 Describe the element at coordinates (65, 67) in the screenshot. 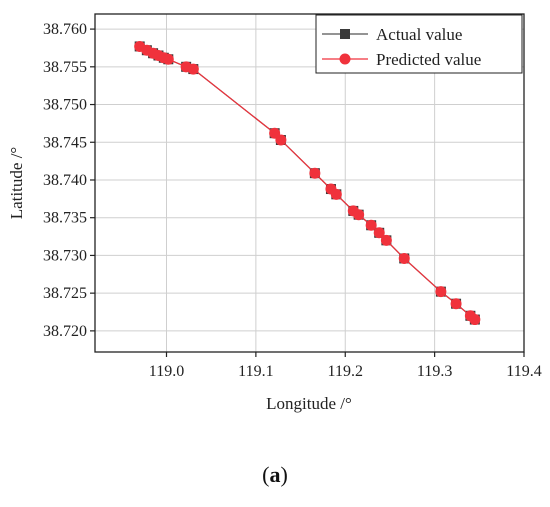

I see `y-tick-label: 38.755` at that location.